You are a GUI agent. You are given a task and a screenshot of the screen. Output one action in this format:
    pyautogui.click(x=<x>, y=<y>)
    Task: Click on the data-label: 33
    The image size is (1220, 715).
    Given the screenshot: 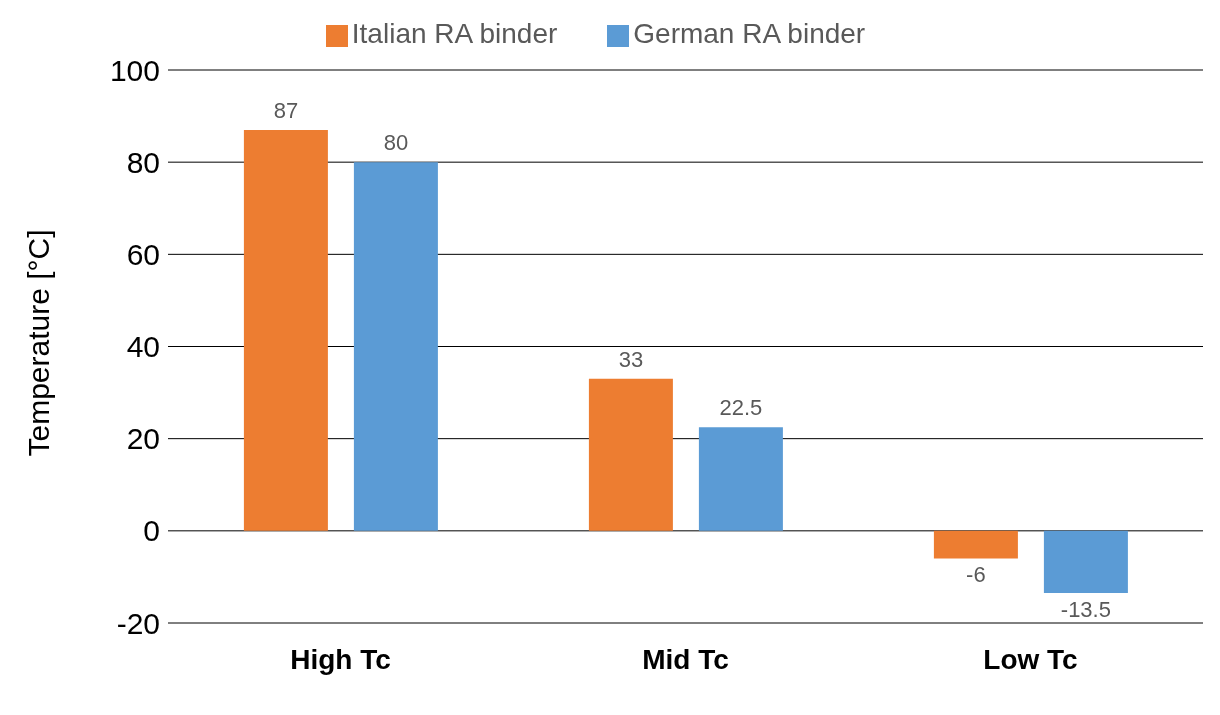 What is the action you would take?
    pyautogui.click(x=631, y=359)
    